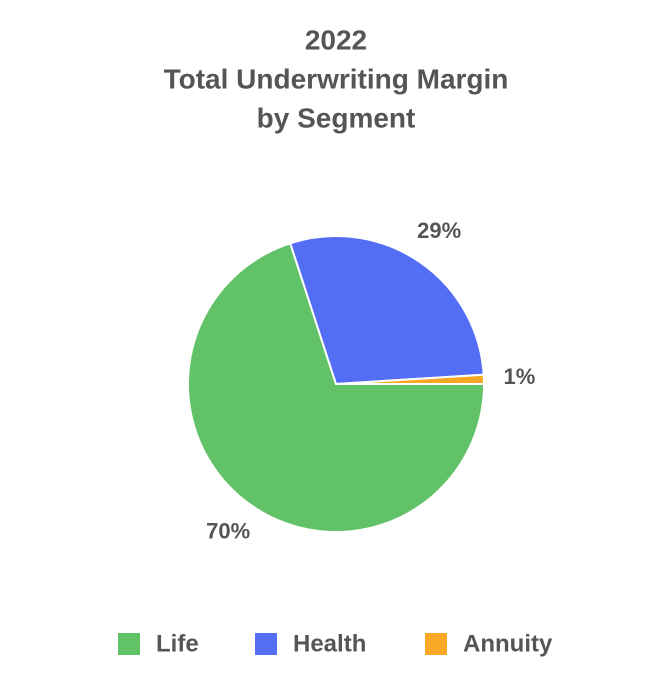 The image size is (672, 700). I want to click on data-label: 29%, so click(439, 230).